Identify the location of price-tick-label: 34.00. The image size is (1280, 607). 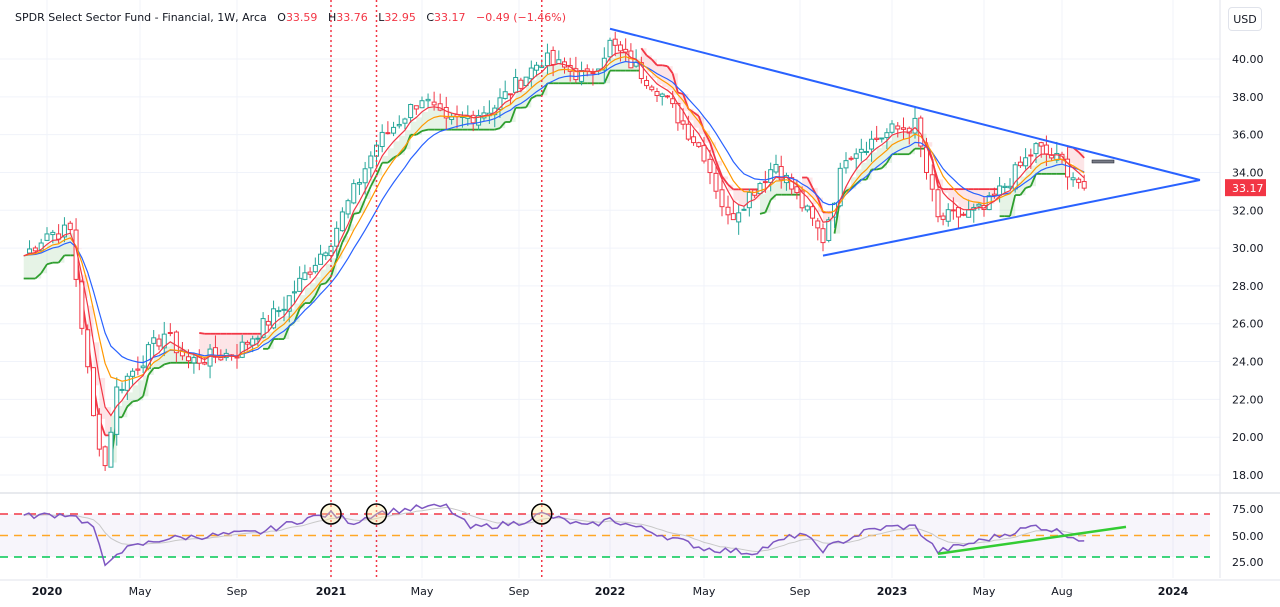
(1248, 172).